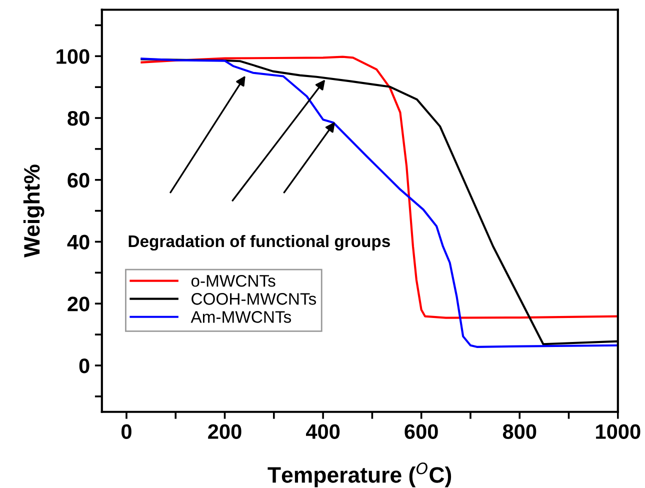 This screenshot has width=645, height=488. I want to click on x-axis-title: Temperature ($^{O}$C), so click(360, 475).